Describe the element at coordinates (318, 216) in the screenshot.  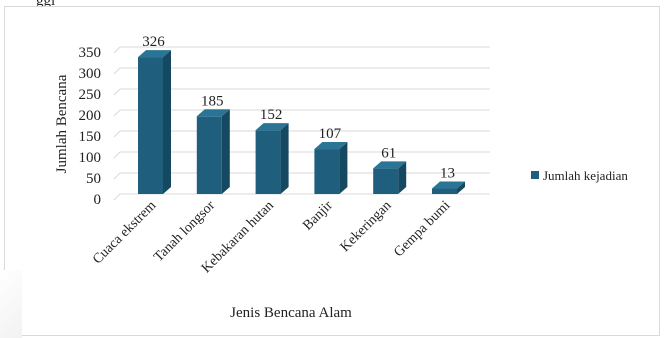
I see `x-category-label: Banjir` at that location.